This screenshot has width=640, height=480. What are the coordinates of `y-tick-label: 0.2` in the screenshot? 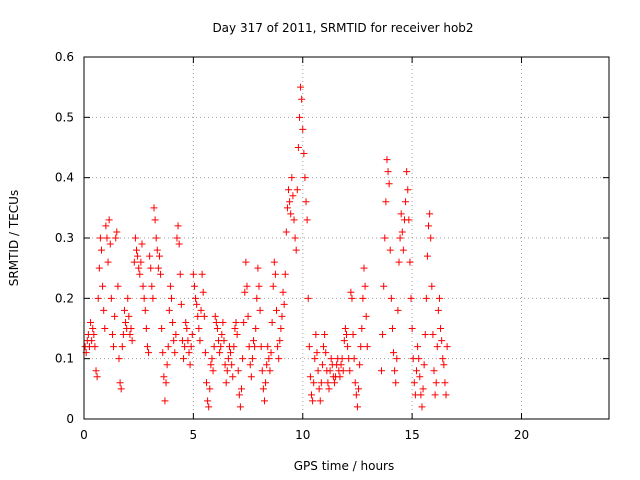 It's located at (64, 298).